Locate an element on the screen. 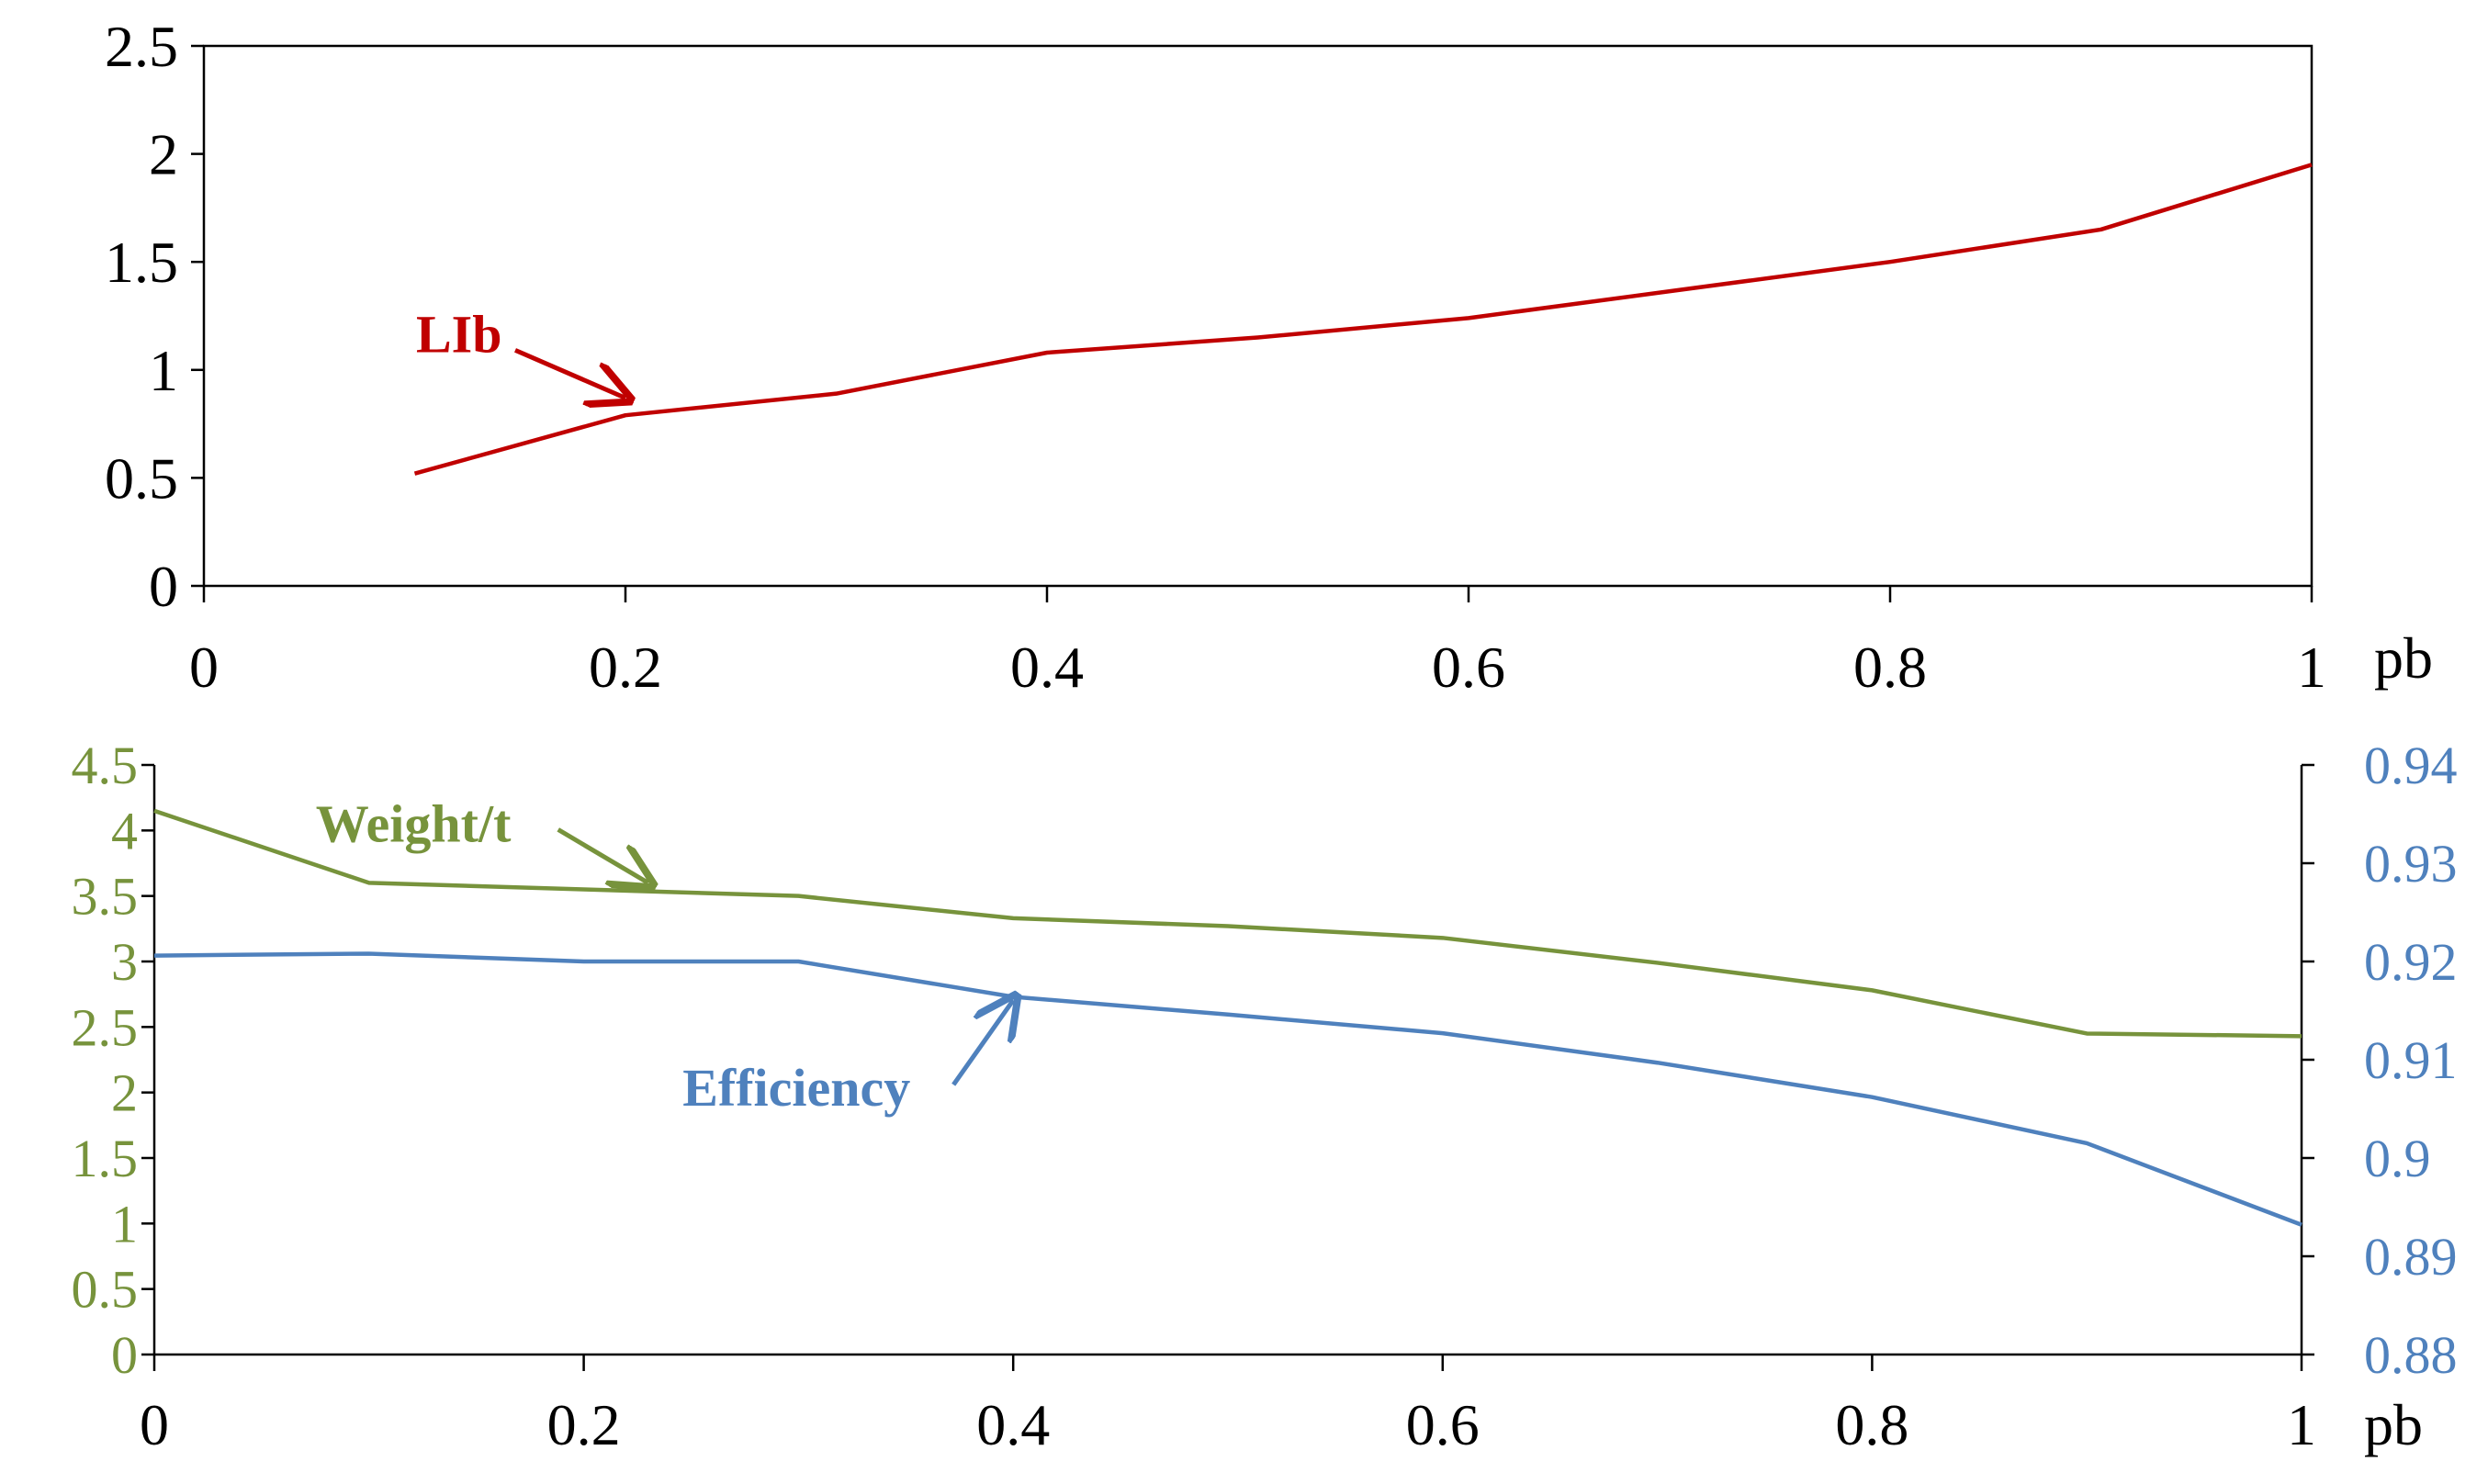  weight-y-tick-label: 1.5 is located at coordinates (105, 1159).